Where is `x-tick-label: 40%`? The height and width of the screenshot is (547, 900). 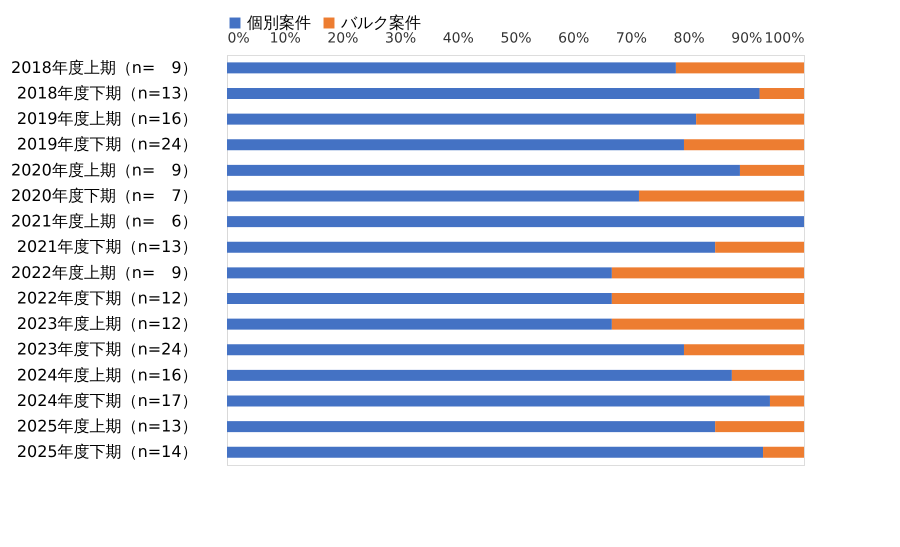
x-tick-label: 40% is located at coordinates (458, 38).